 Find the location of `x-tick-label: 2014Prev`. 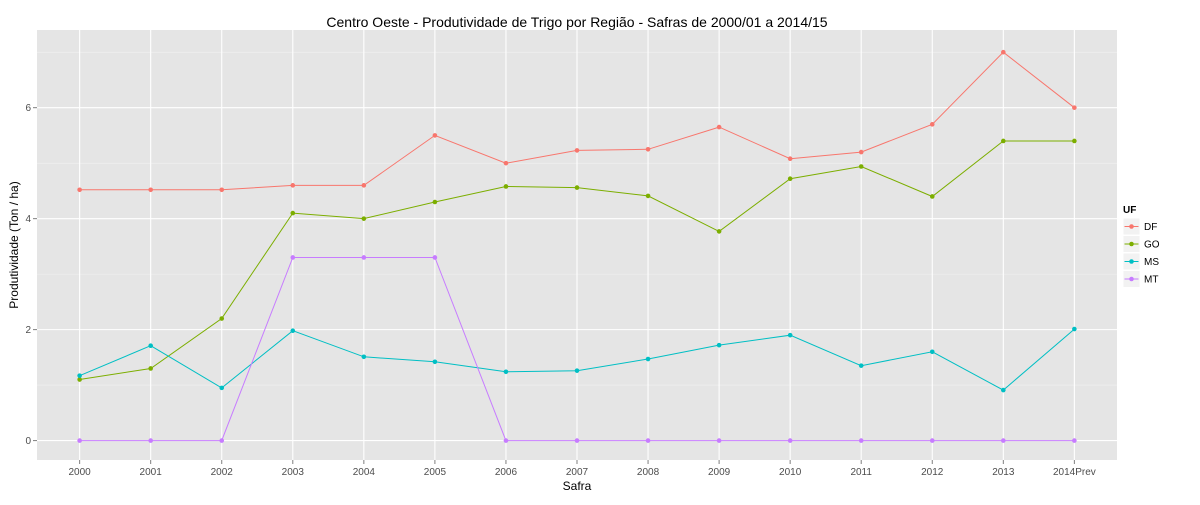

x-tick-label: 2014Prev is located at coordinates (1074, 472).